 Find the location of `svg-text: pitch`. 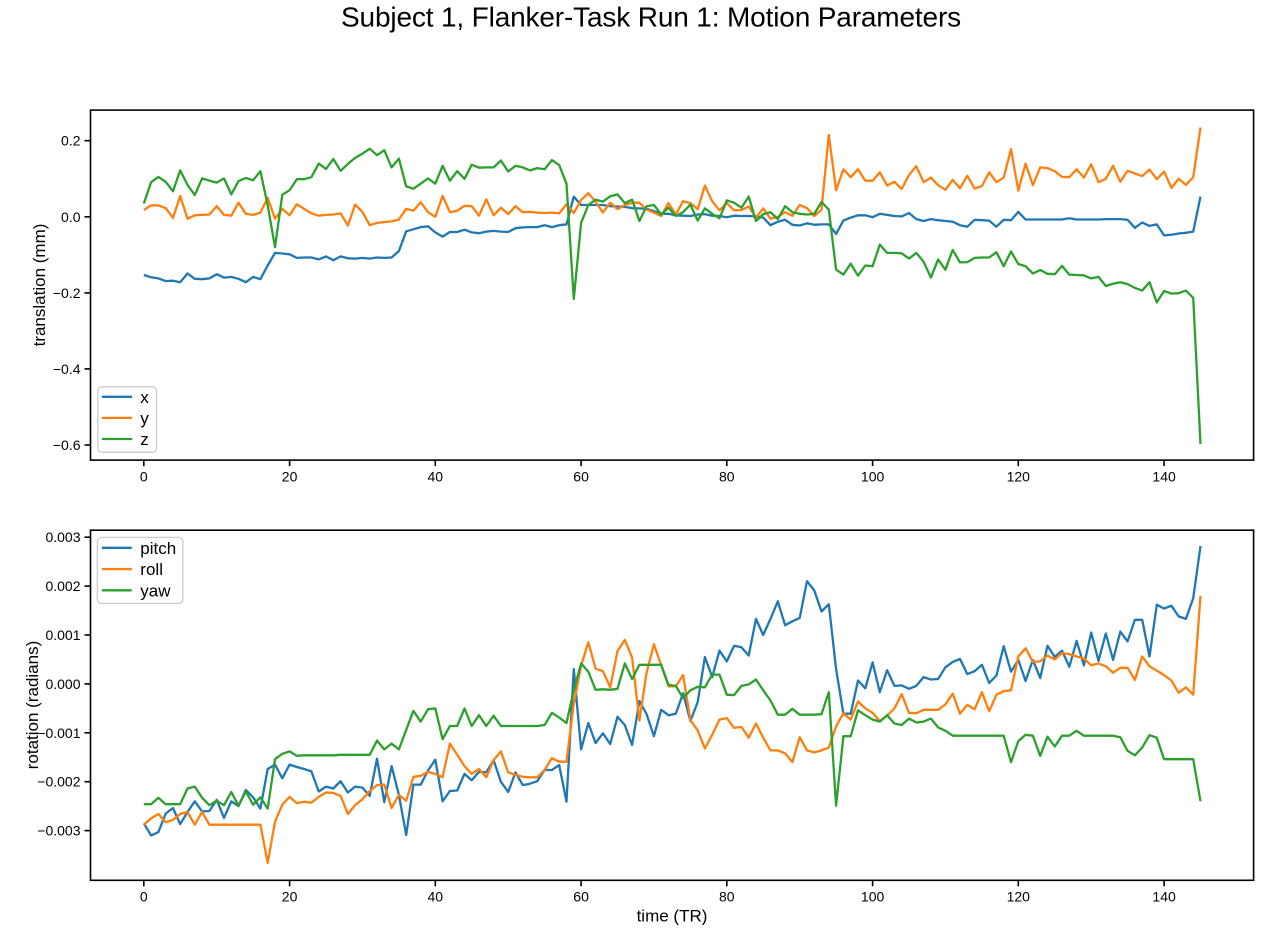

svg-text: pitch is located at coordinates (158, 548).